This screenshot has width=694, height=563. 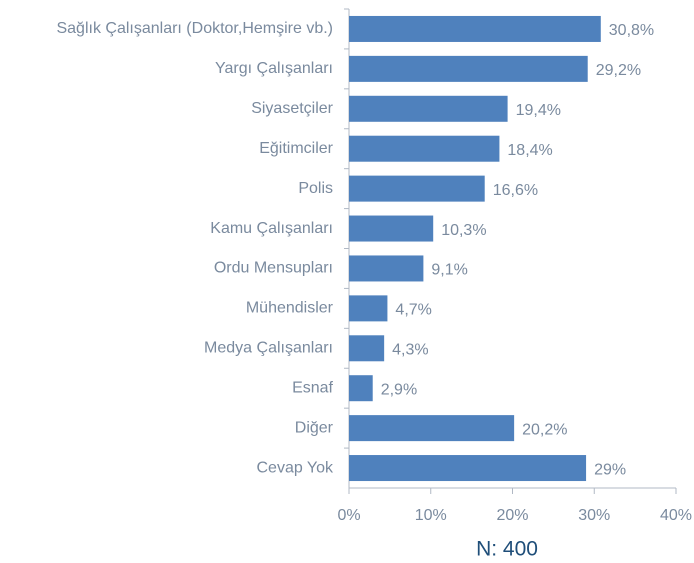 What do you see at coordinates (290, 308) in the screenshot?
I see `y-tick-label: Mühendisler` at bounding box center [290, 308].